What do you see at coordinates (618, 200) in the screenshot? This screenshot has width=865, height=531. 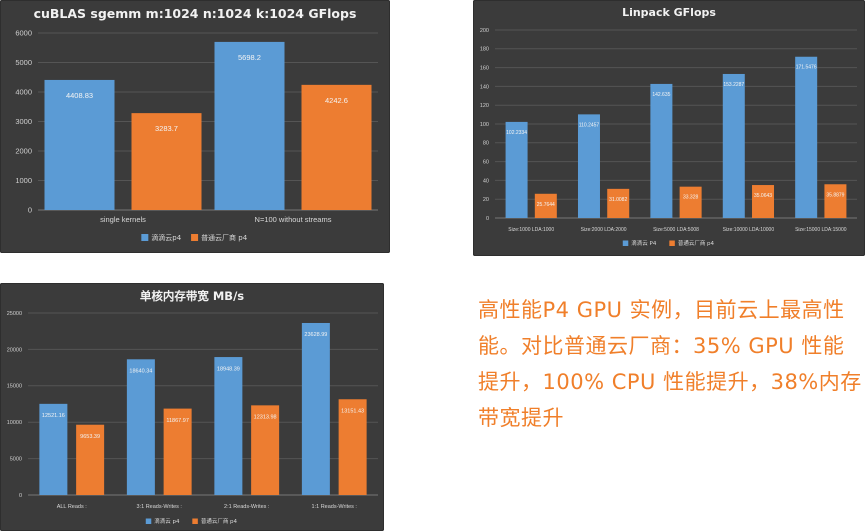 I see `data-label: 31.0082` at bounding box center [618, 200].